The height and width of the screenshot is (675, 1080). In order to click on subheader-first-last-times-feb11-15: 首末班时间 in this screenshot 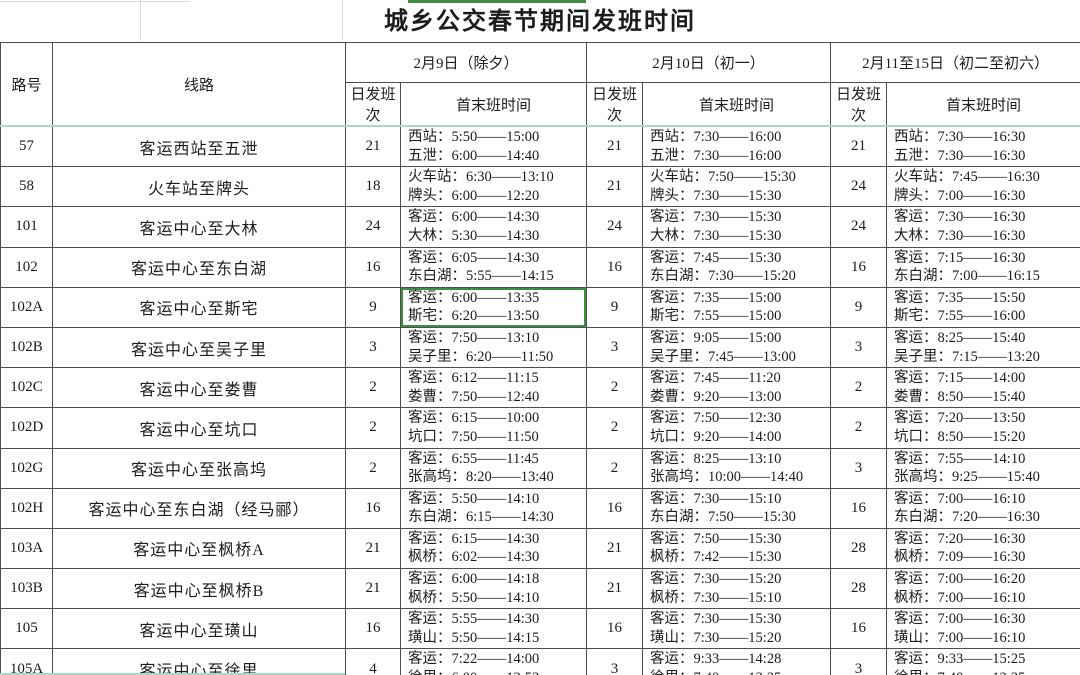, I will do `click(983, 104)`.